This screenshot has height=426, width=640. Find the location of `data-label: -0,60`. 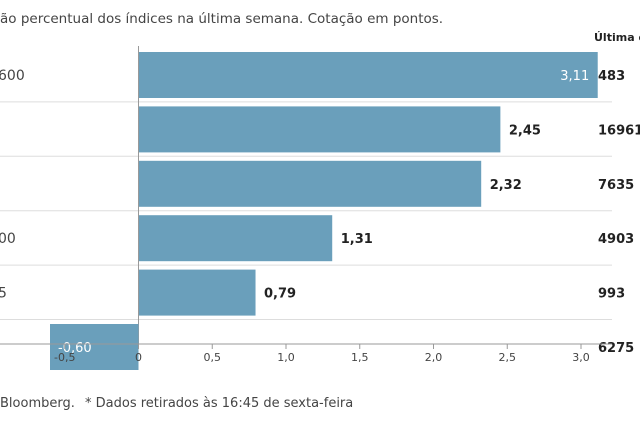

data-label: -0,60 is located at coordinates (75, 348).